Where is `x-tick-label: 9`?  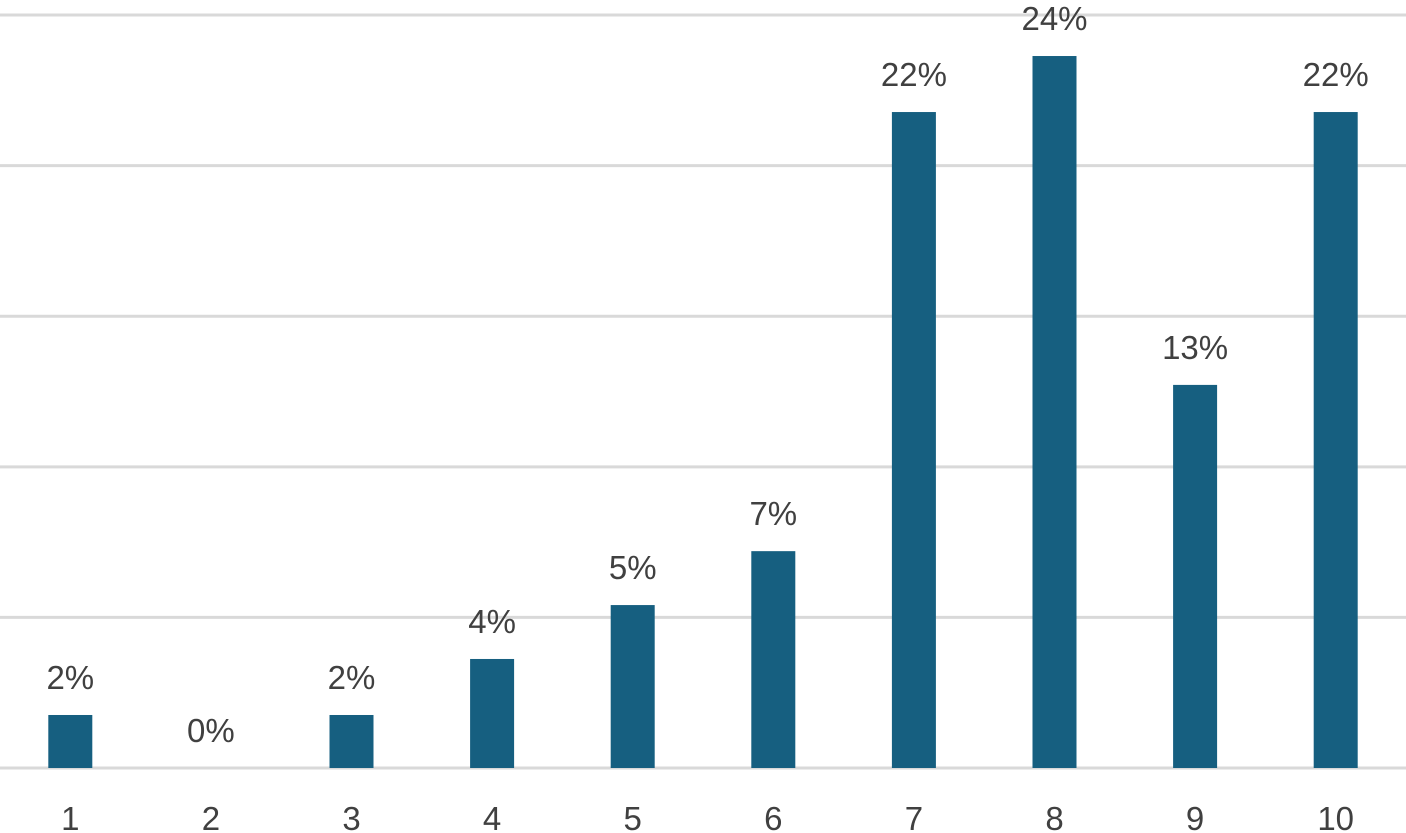 x-tick-label: 9 is located at coordinates (1195, 816).